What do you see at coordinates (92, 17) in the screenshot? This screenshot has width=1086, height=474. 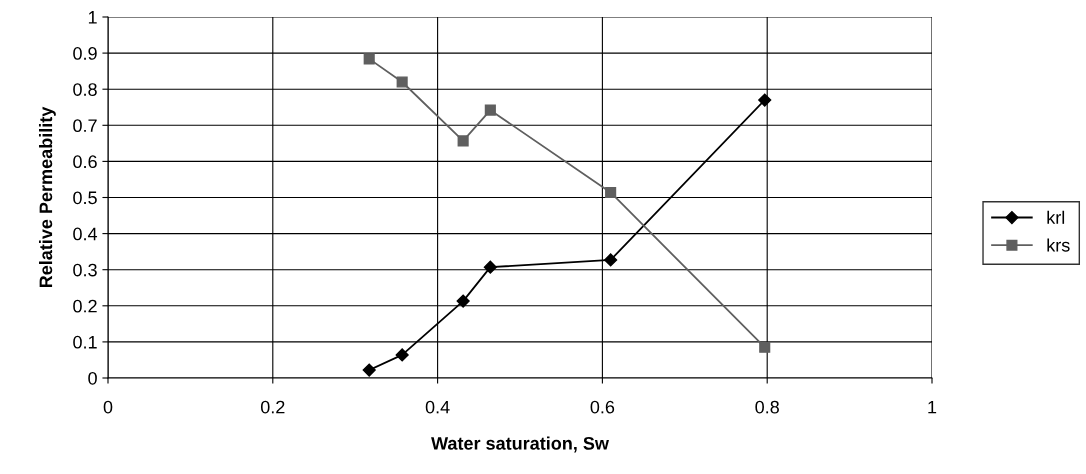 I see `y-tick-label: 1` at bounding box center [92, 17].